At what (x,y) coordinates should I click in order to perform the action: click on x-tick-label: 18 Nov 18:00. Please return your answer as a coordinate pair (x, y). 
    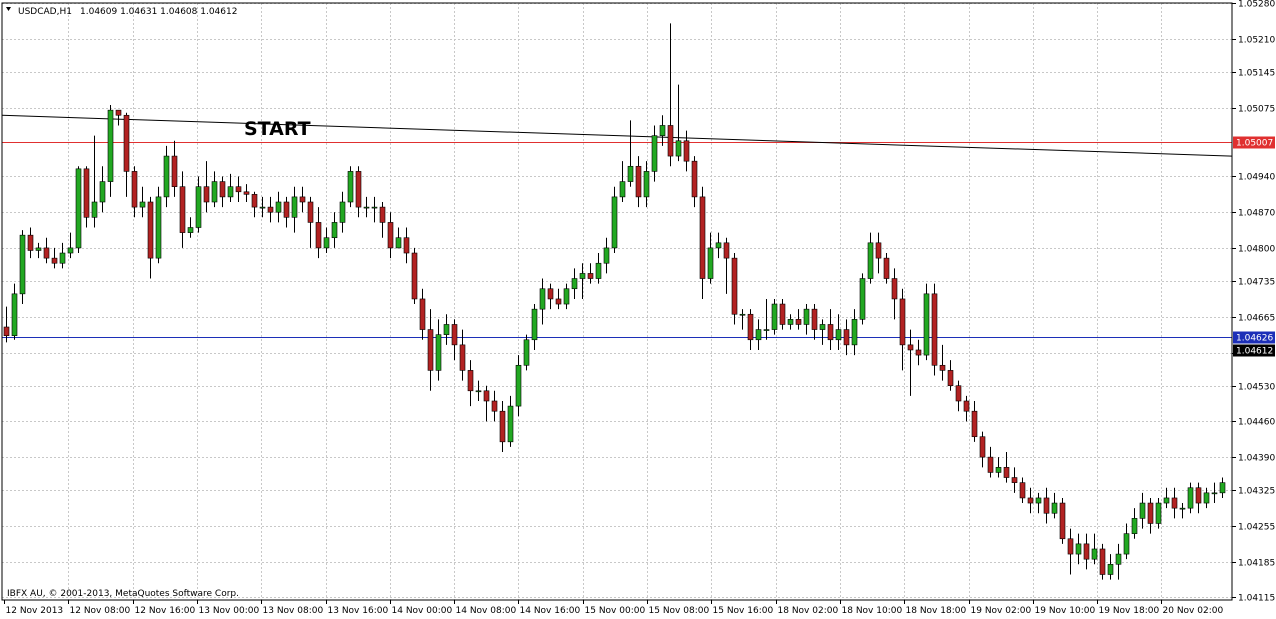
    Looking at the image, I should click on (936, 611).